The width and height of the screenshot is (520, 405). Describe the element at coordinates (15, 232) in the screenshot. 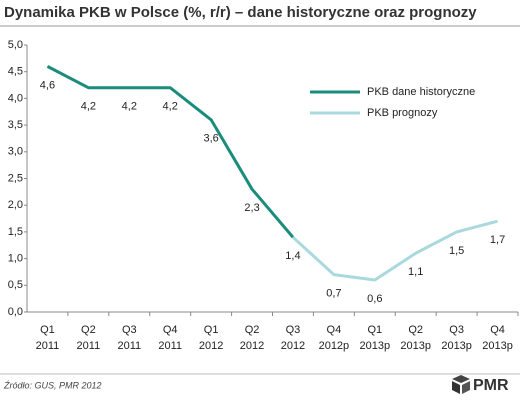

I see `y-tick-label: 1,5` at that location.